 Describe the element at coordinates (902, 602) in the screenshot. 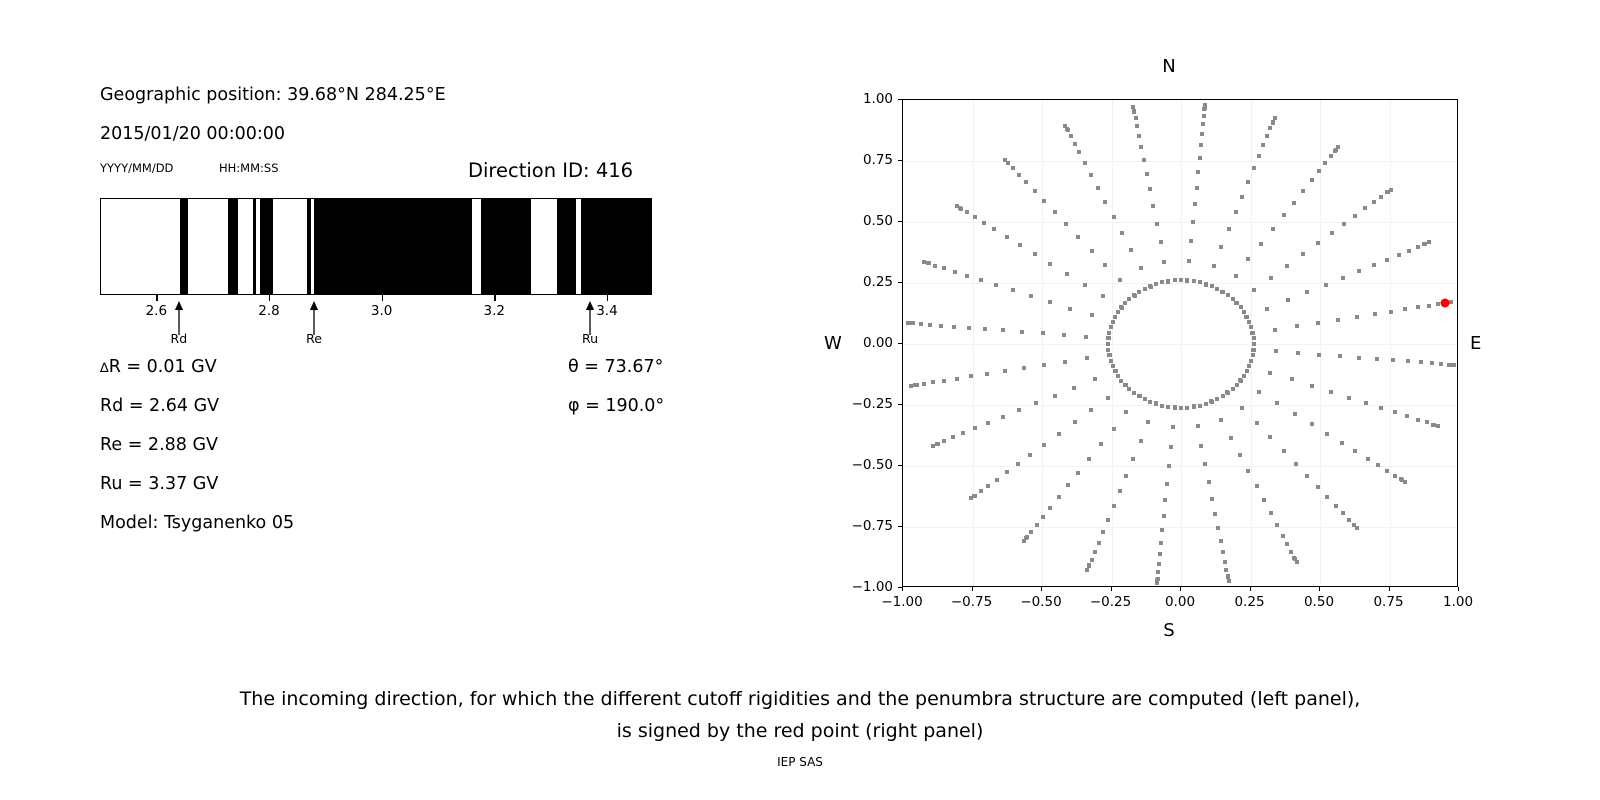

I see `x-axis-tick-label: −1.00` at that location.